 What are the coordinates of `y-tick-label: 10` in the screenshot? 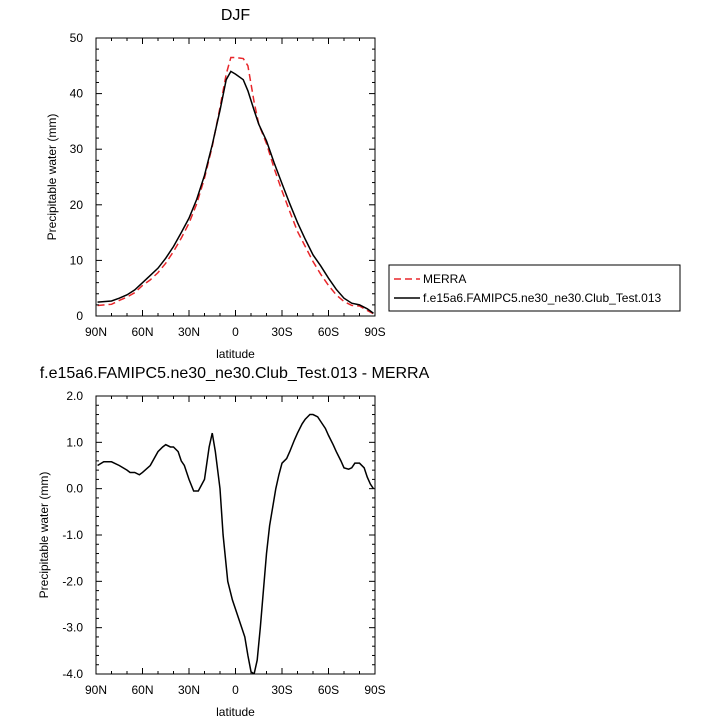 It's located at (77, 260).